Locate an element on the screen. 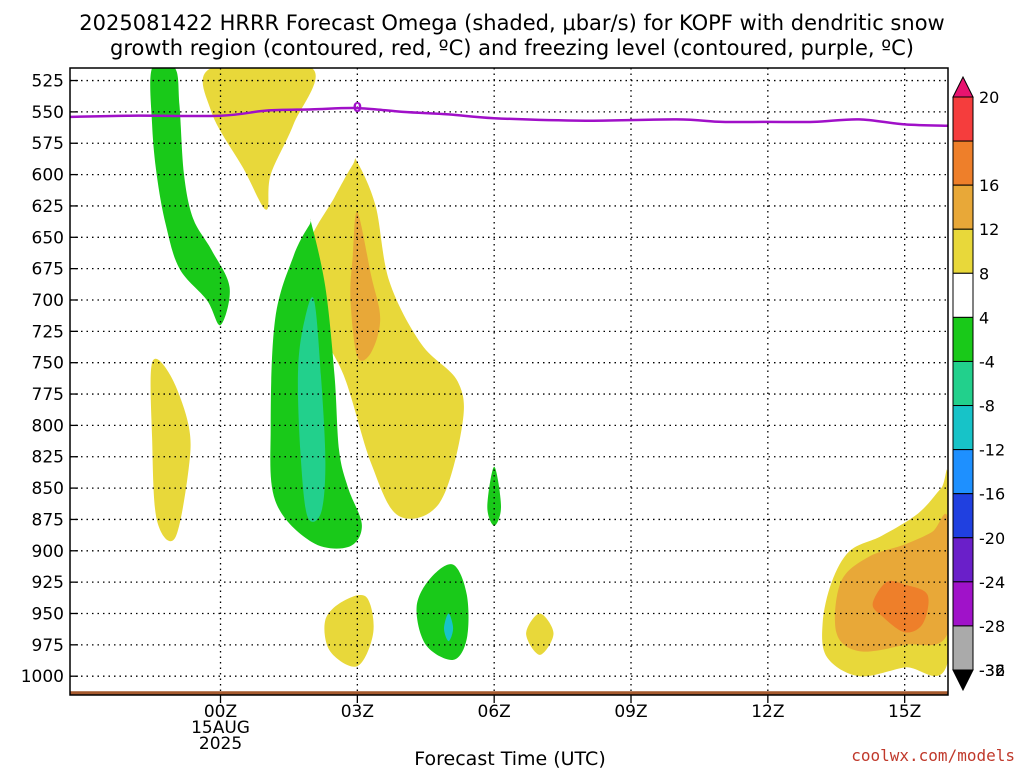 This screenshot has height=768, width=1024. x-tick-label-09Z: 09Z is located at coordinates (630, 712).